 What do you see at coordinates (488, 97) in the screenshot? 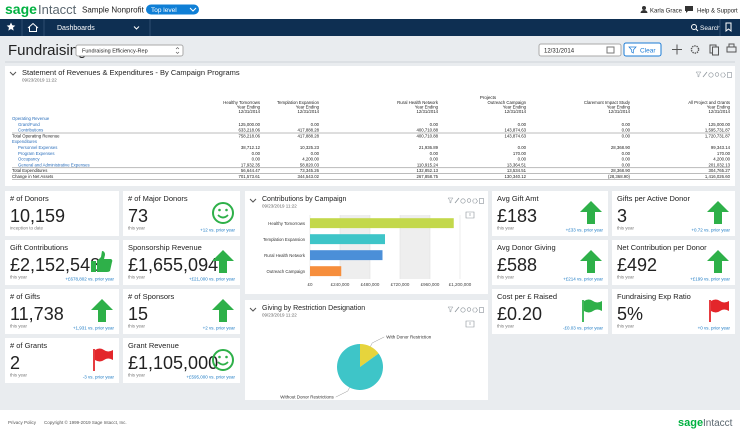
I see `column-group: Projects` at bounding box center [488, 97].